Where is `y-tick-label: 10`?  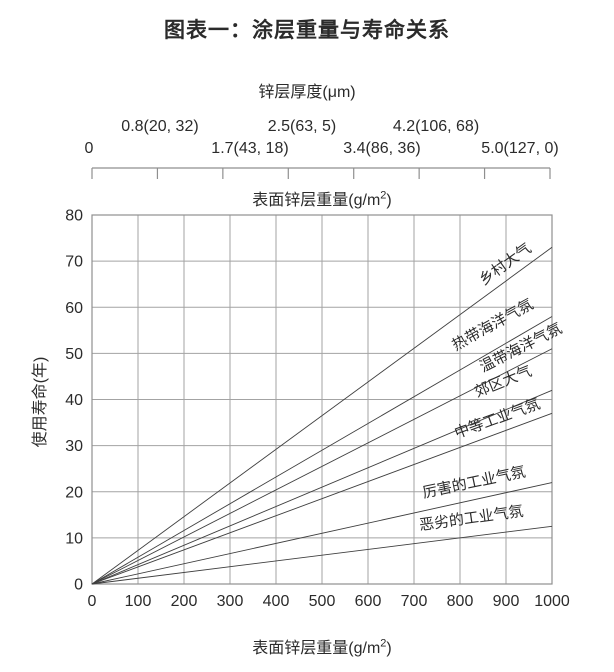 y-tick-label: 10 is located at coordinates (74, 538).